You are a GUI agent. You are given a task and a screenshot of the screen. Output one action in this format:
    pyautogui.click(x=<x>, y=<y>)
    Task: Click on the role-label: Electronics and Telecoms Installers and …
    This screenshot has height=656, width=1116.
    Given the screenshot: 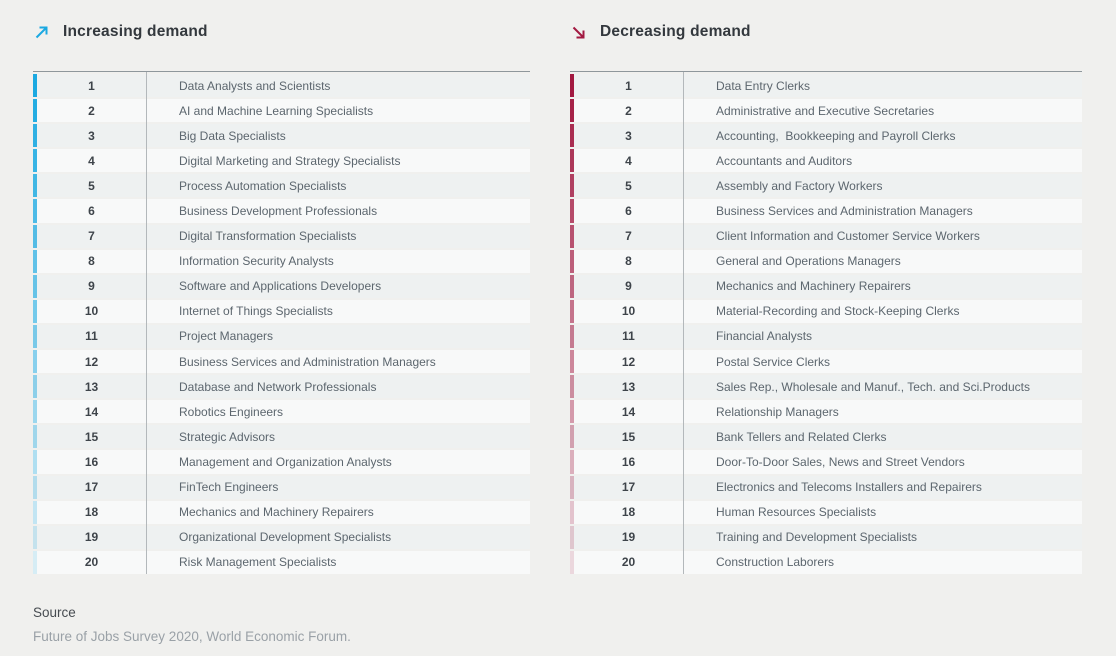 What is the action you would take?
    pyautogui.click(x=849, y=487)
    